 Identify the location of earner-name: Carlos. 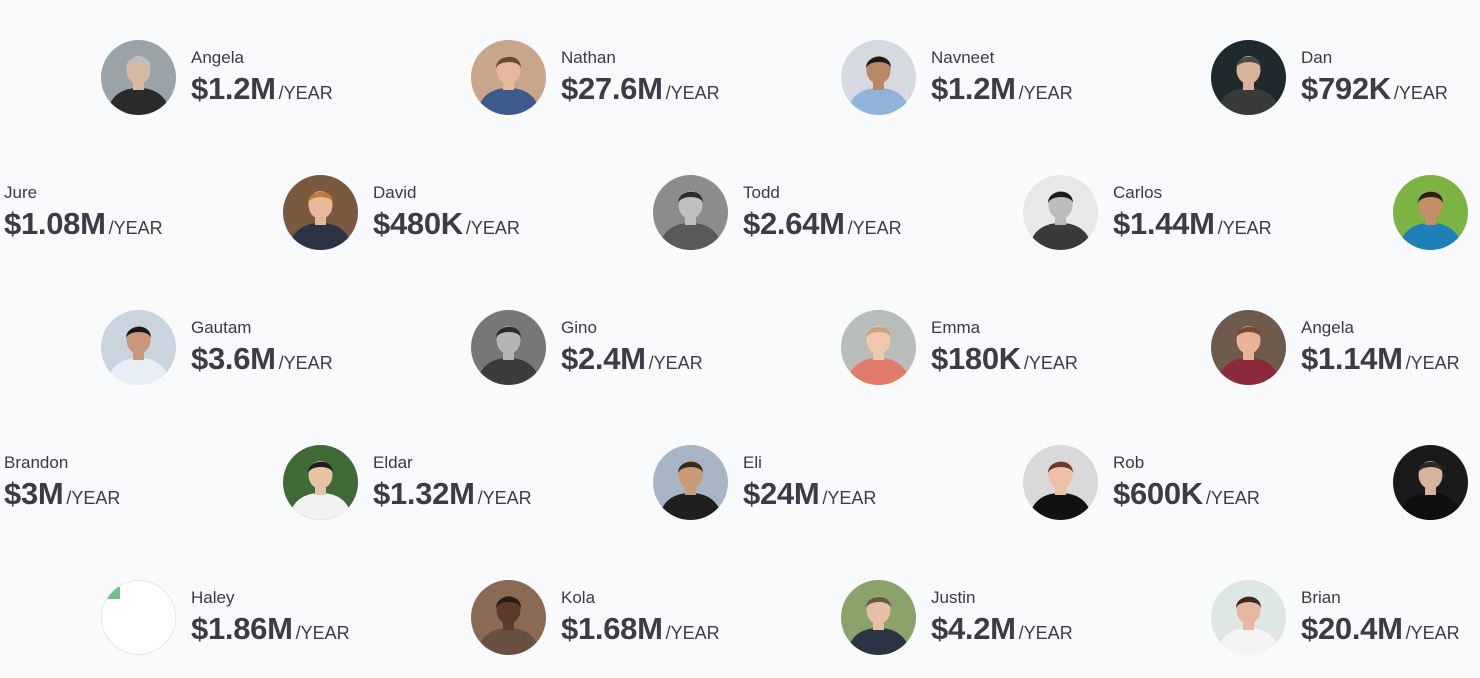
(1138, 192).